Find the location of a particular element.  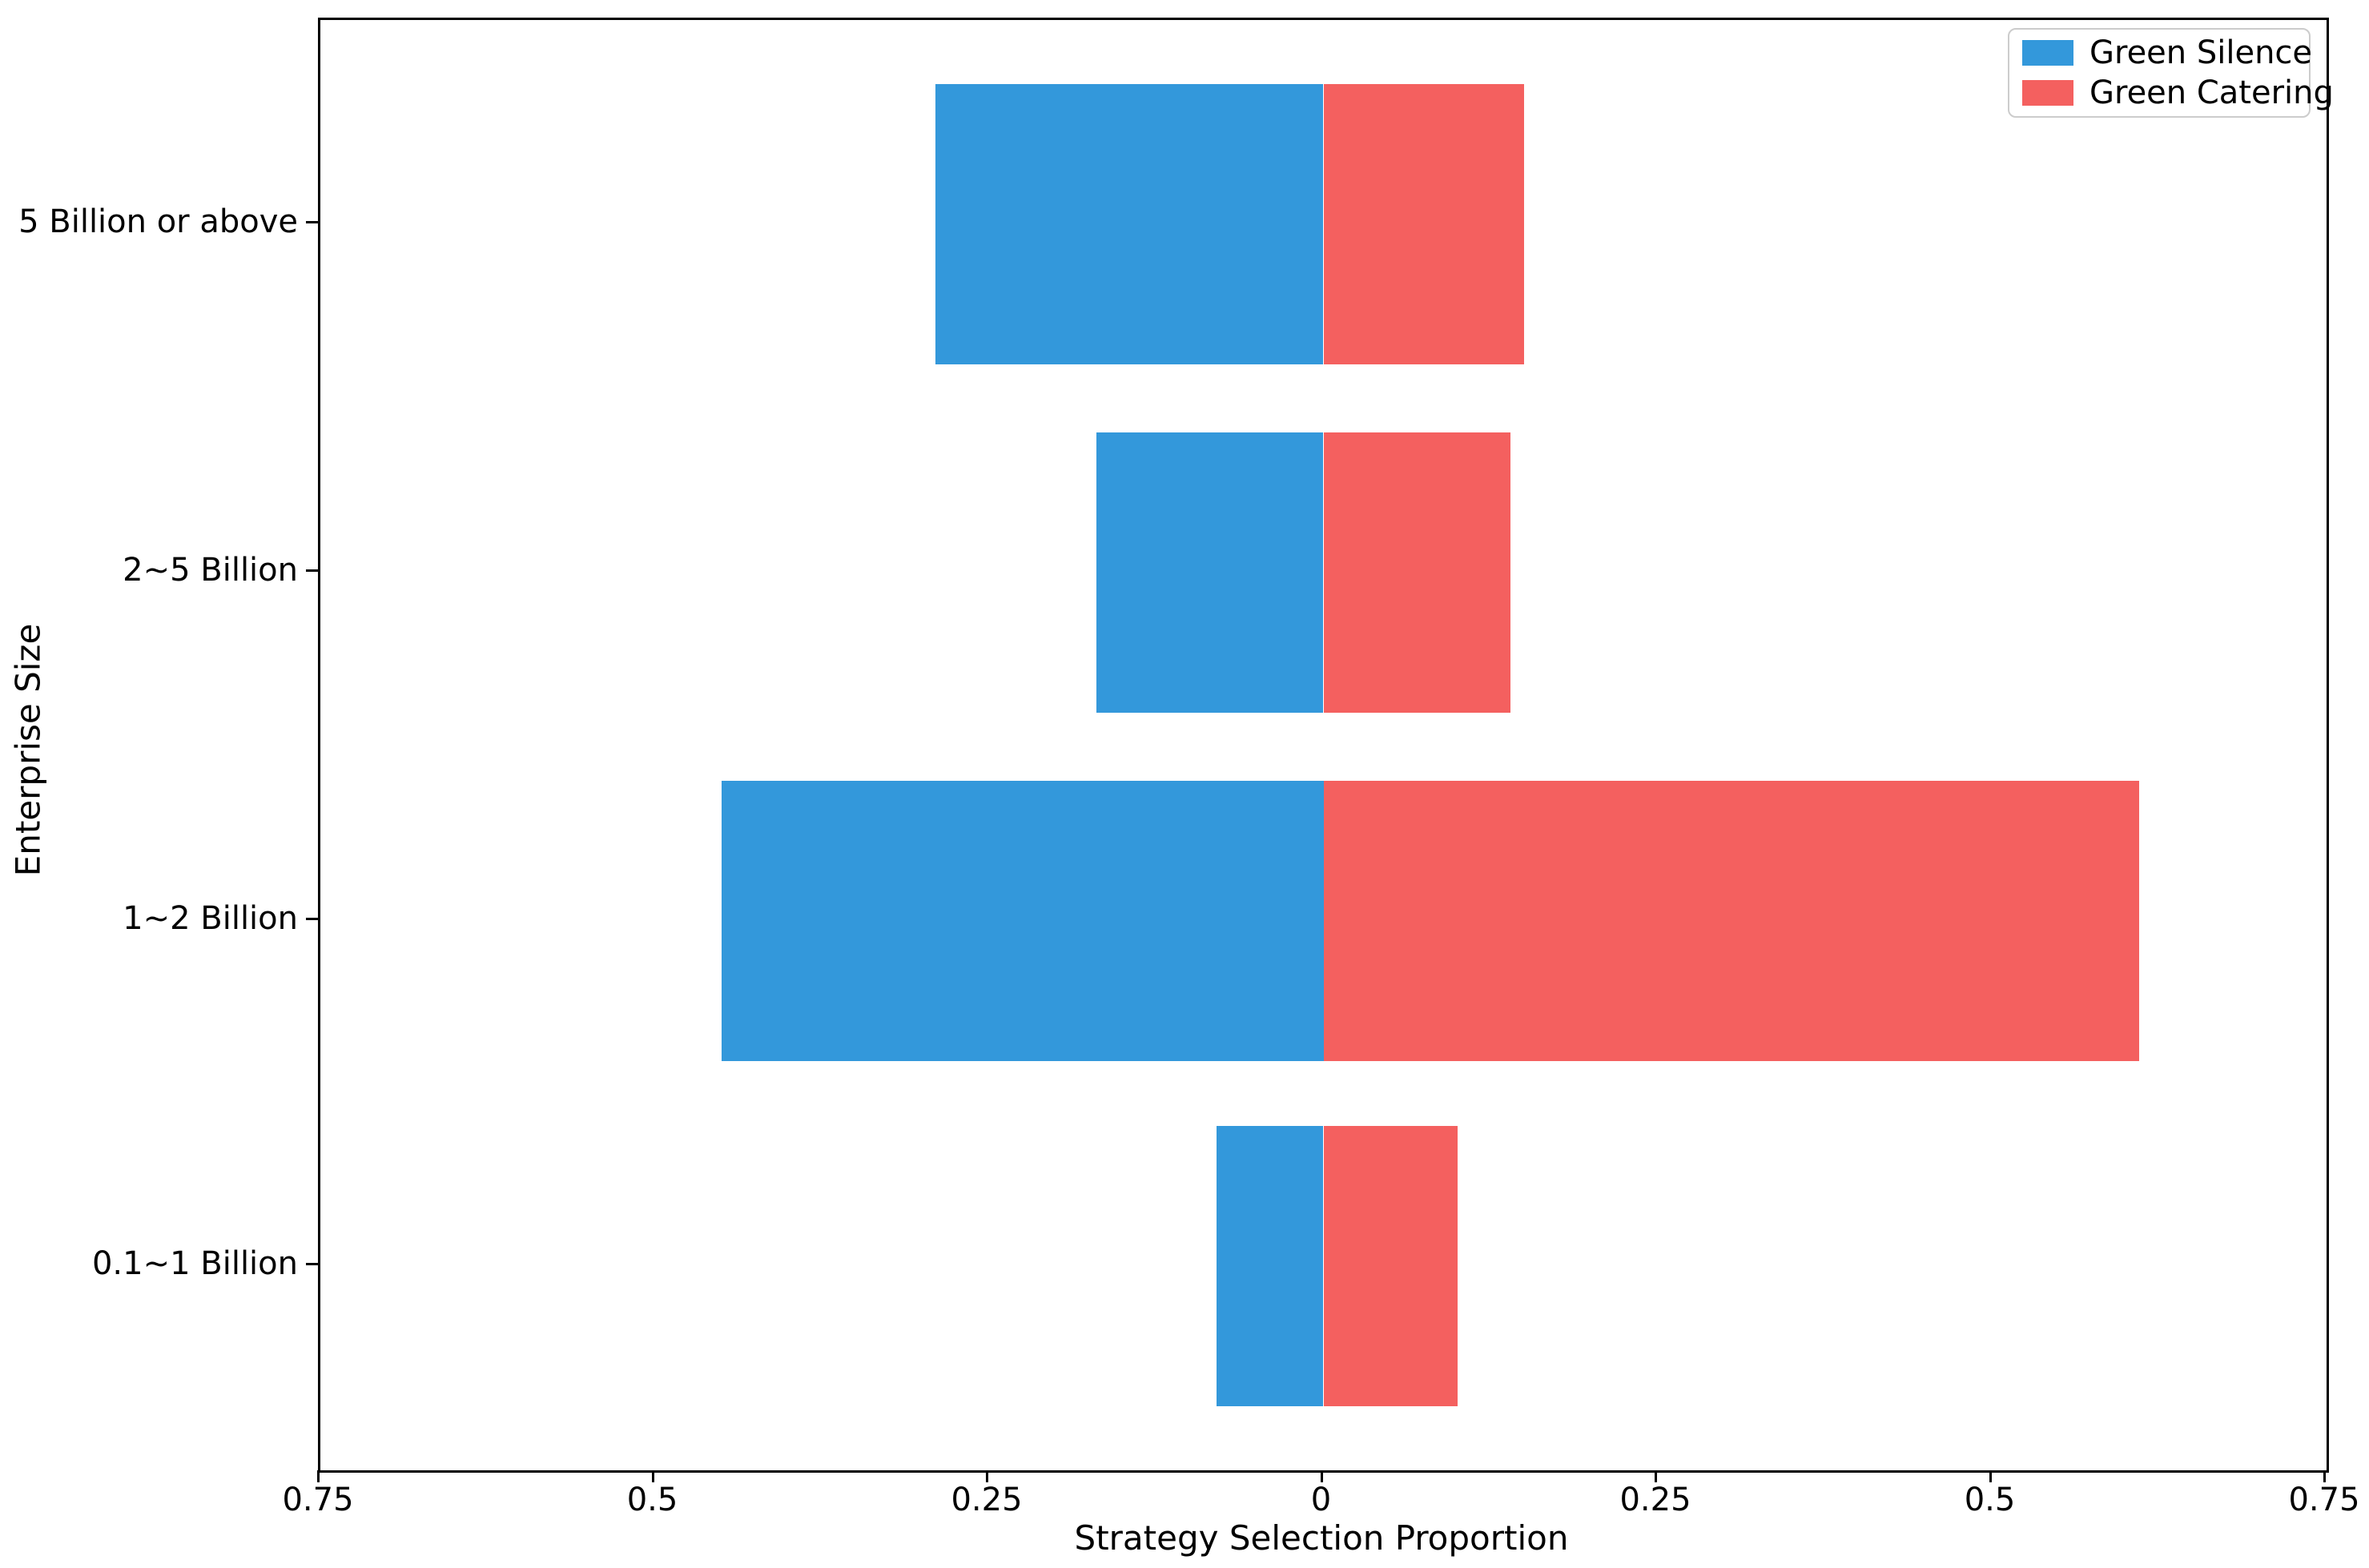

y-tick-label-0: 5 Billion or above is located at coordinates (158, 222).